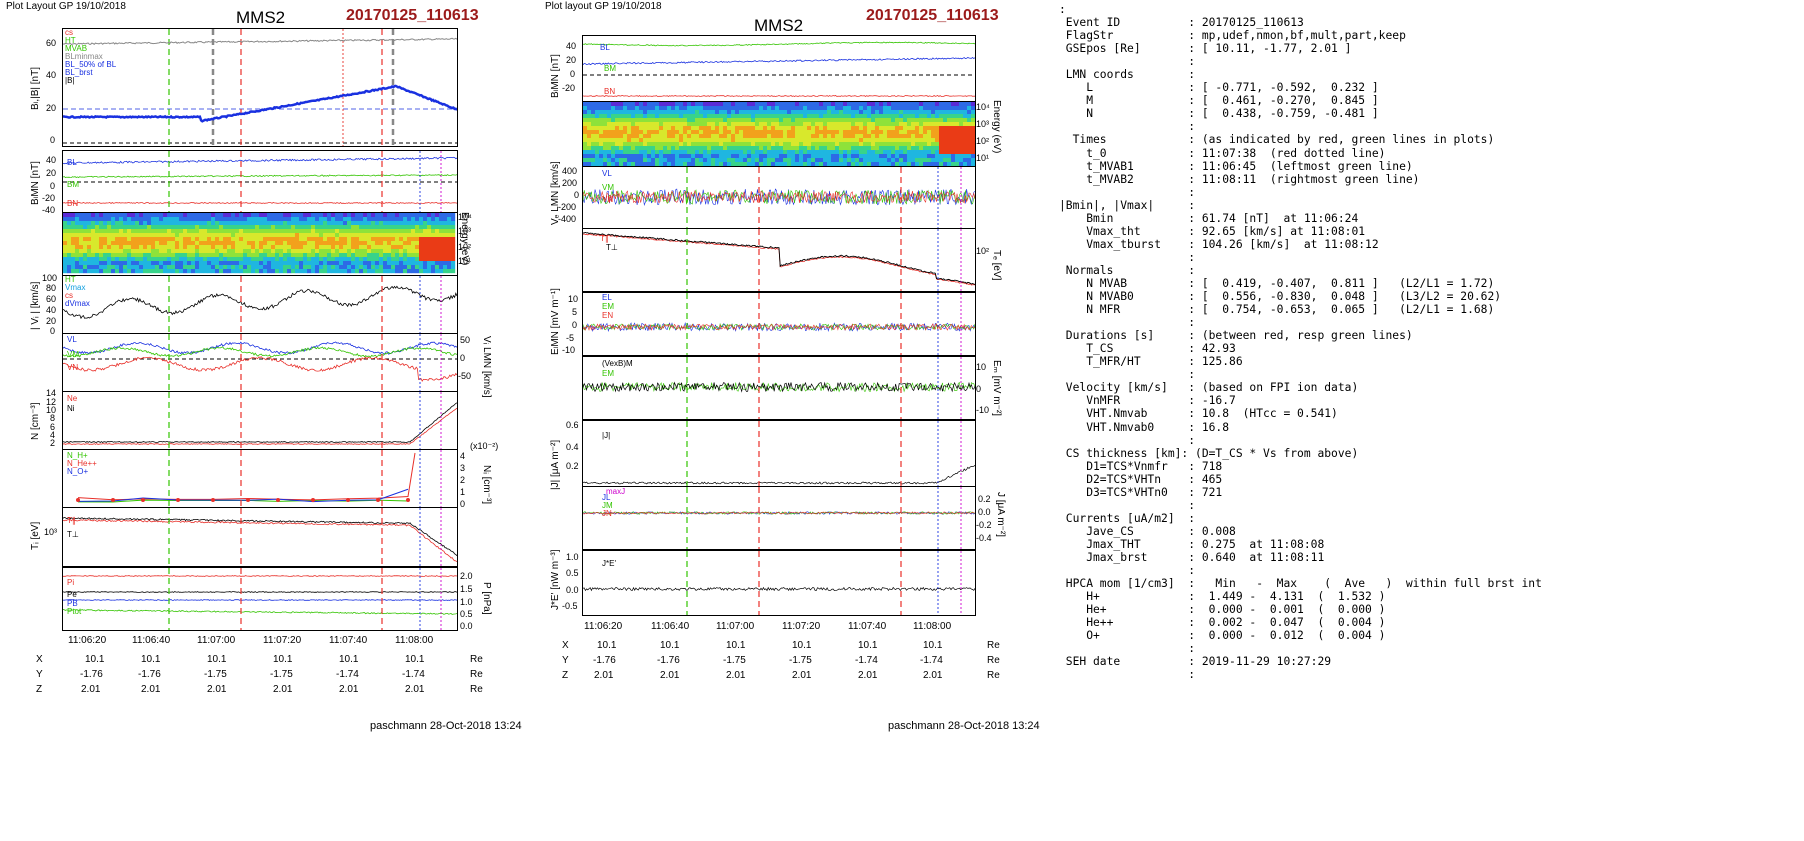 This screenshot has width=1804, height=841. I want to click on info-line: :, so click(1127, 257).